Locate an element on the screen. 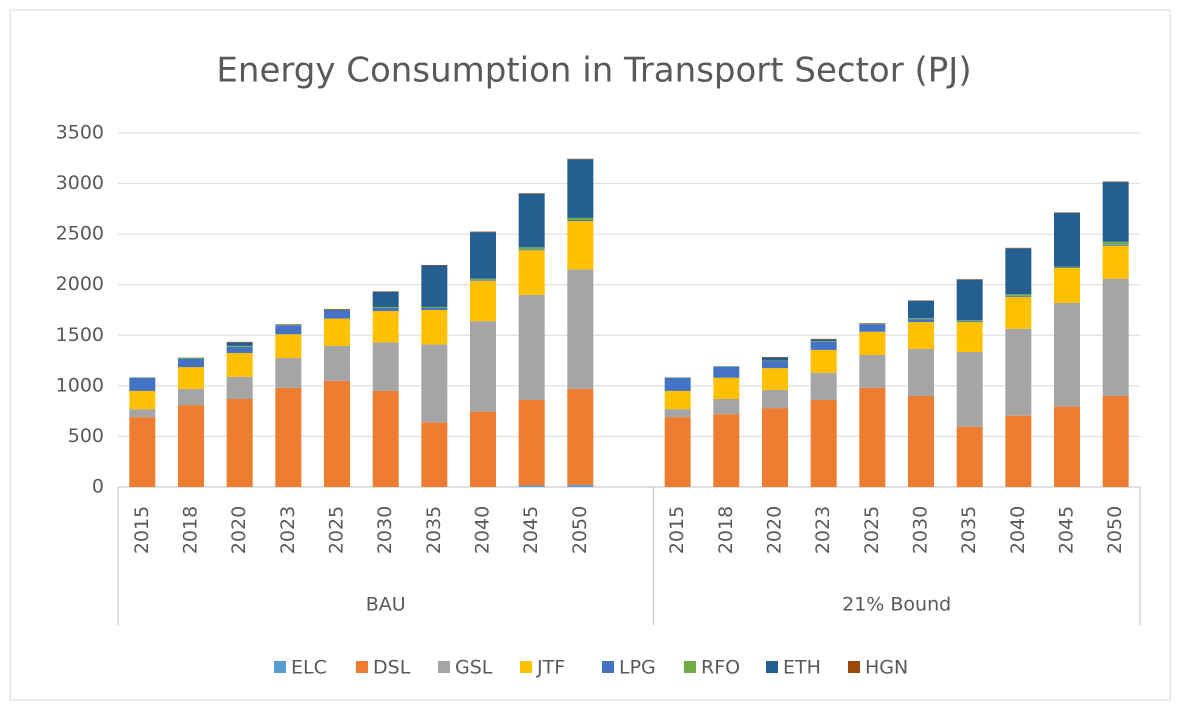  y-tick-label: 2500 is located at coordinates (80, 234).